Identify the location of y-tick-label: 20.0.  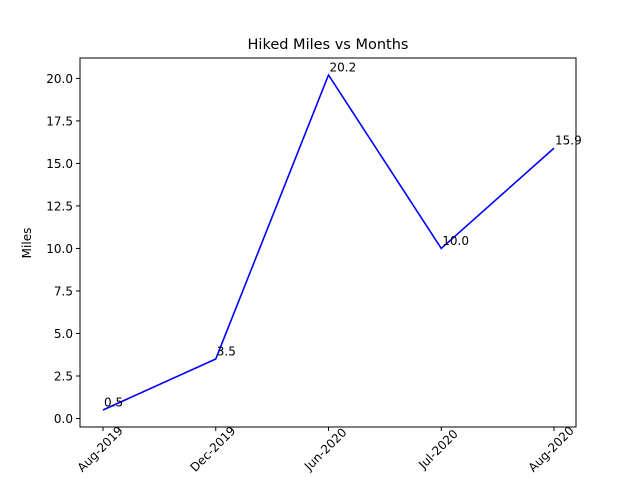
(59, 79).